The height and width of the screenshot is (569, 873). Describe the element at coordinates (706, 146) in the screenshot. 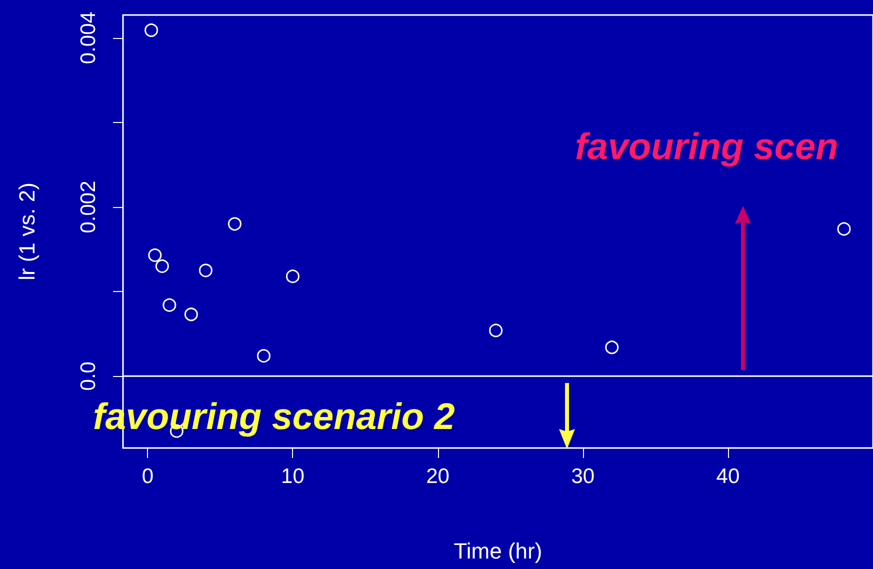

I see `annotation: favouring scen` at that location.